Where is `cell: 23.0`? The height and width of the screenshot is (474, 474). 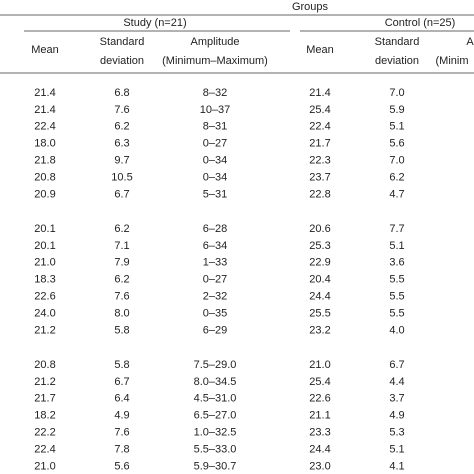
cell: 23.0 is located at coordinates (319, 466).